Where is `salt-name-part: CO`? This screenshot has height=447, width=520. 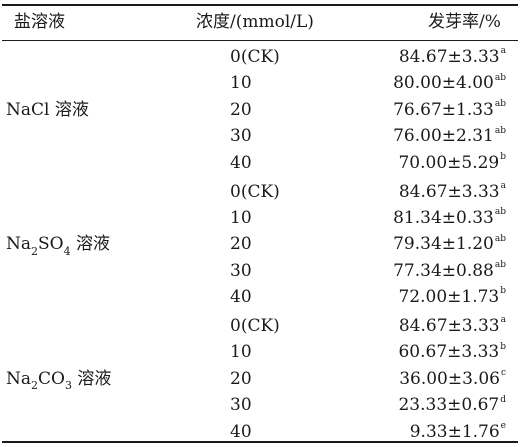 salt-name-part: CO is located at coordinates (51, 378).